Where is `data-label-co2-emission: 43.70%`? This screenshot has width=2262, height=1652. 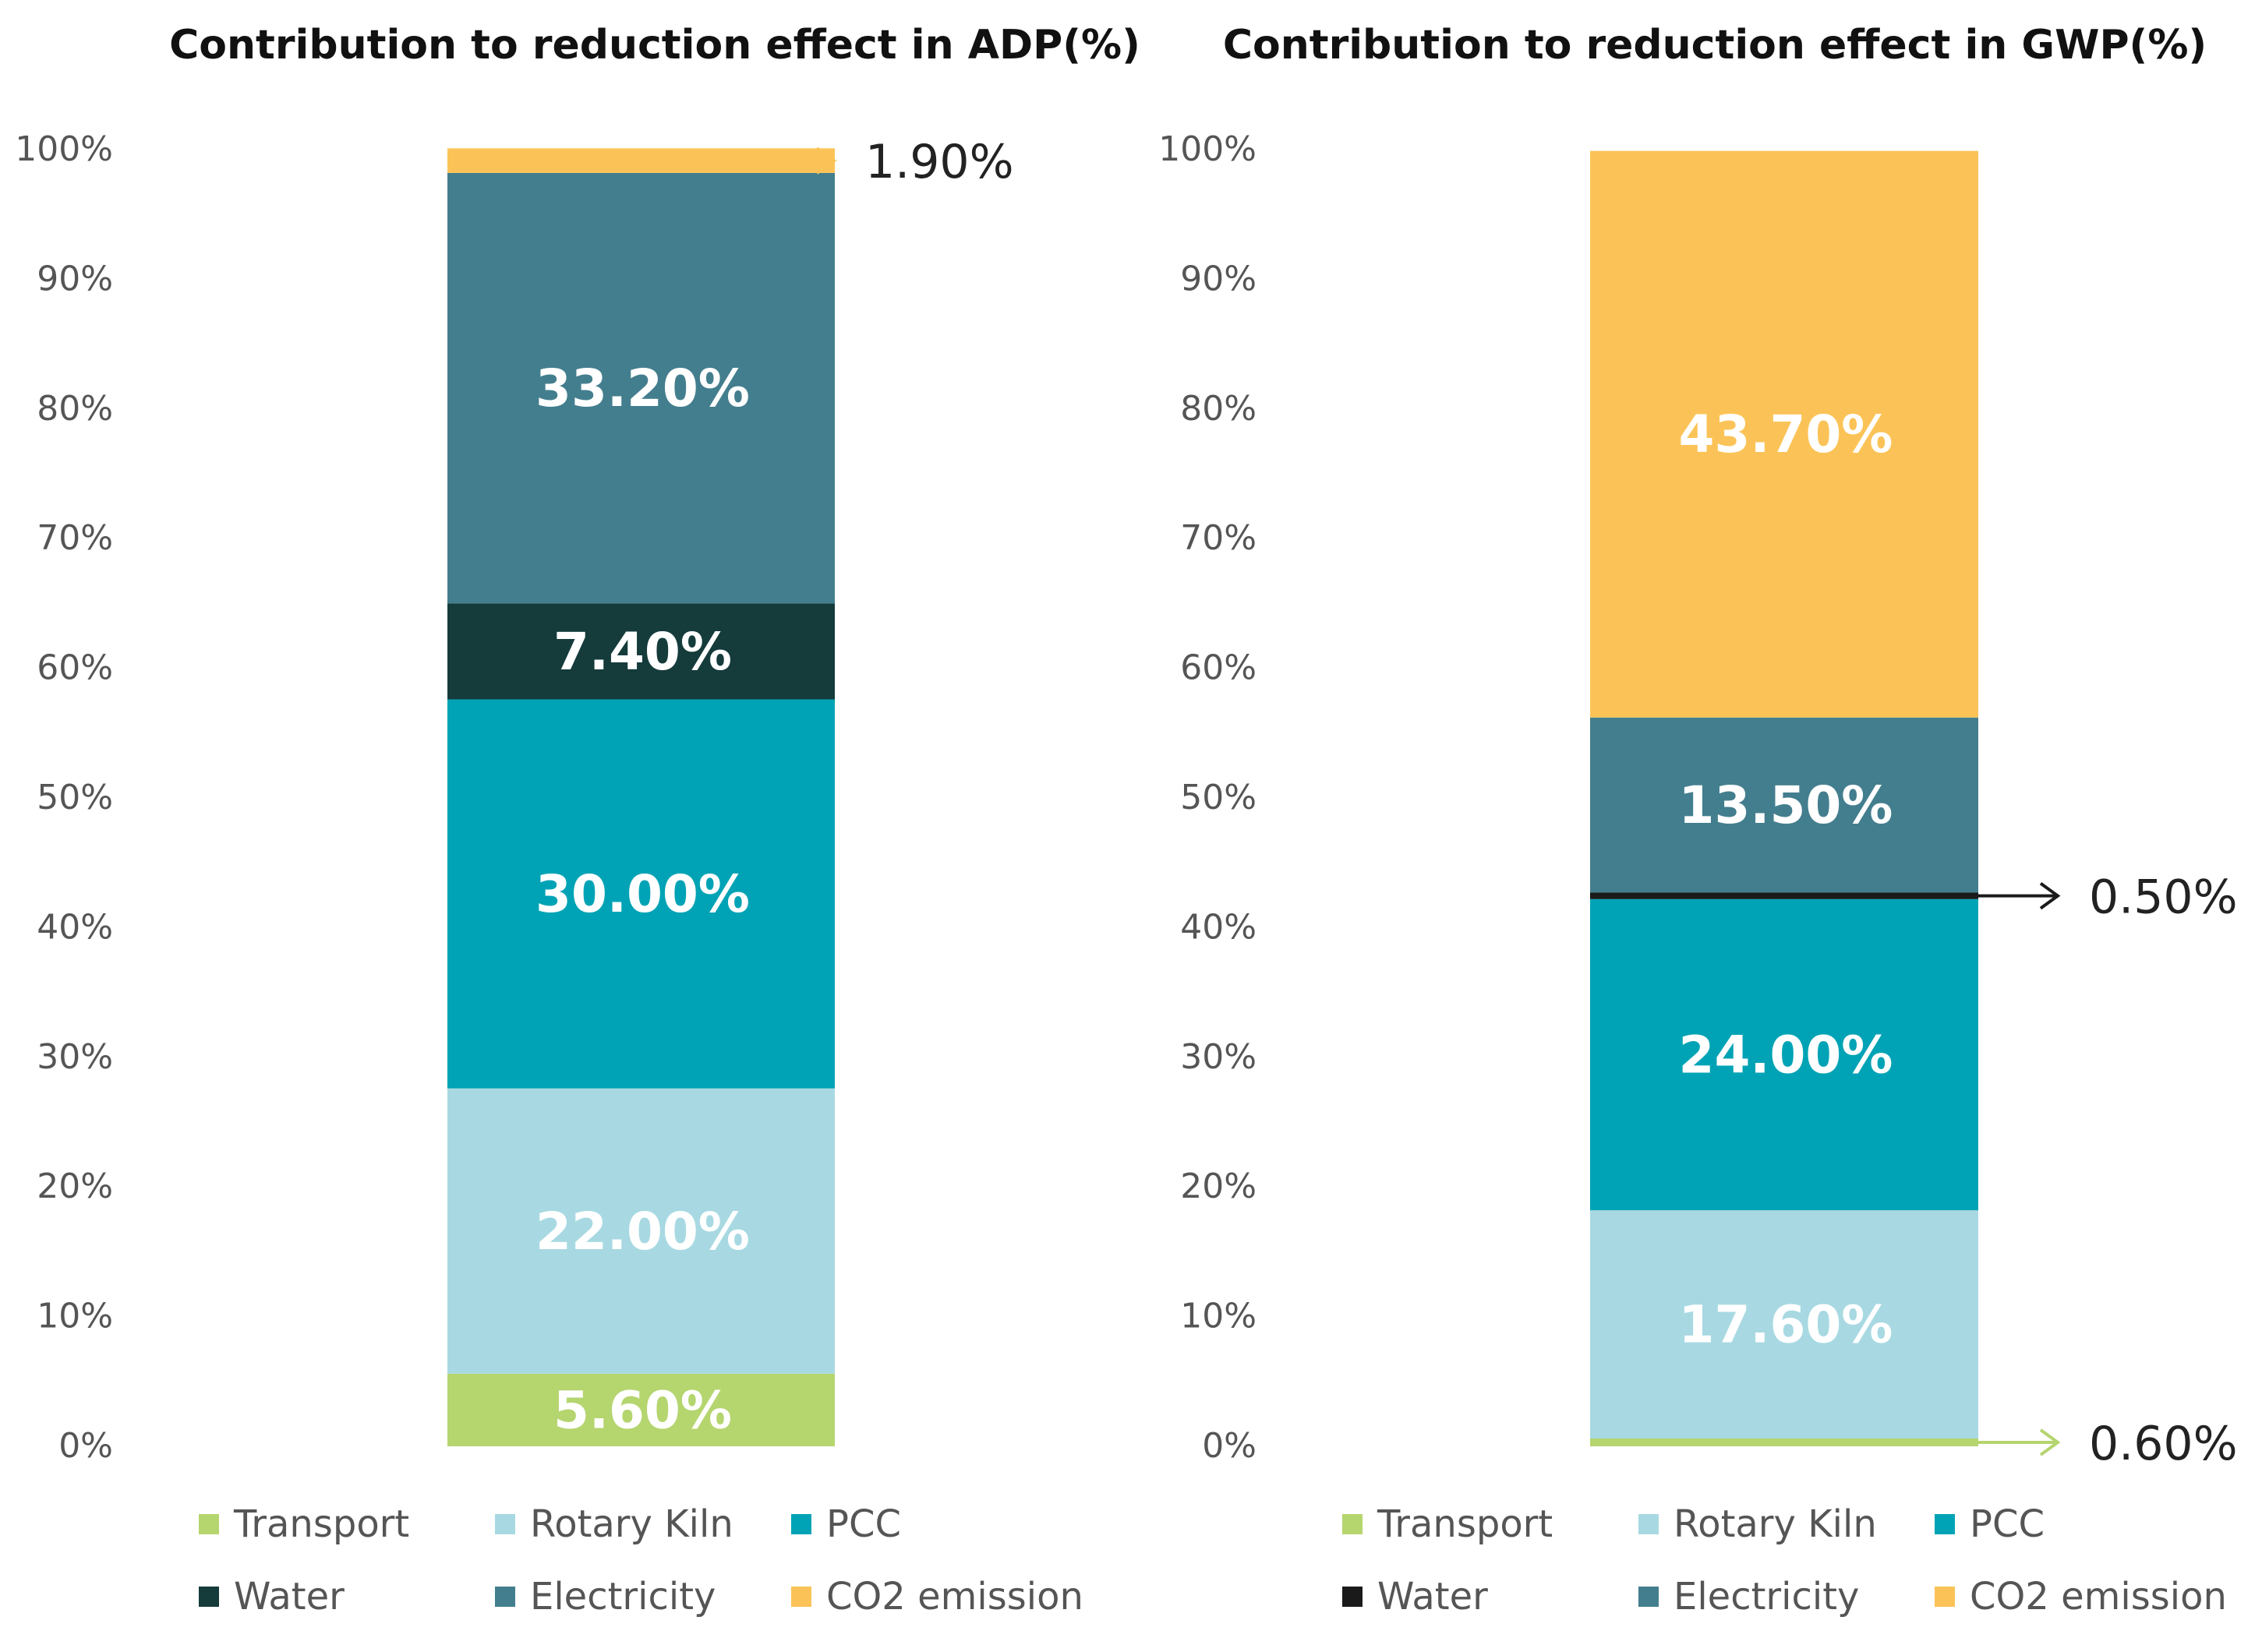
data-label-co2-emission: 43.70% is located at coordinates (1786, 434).